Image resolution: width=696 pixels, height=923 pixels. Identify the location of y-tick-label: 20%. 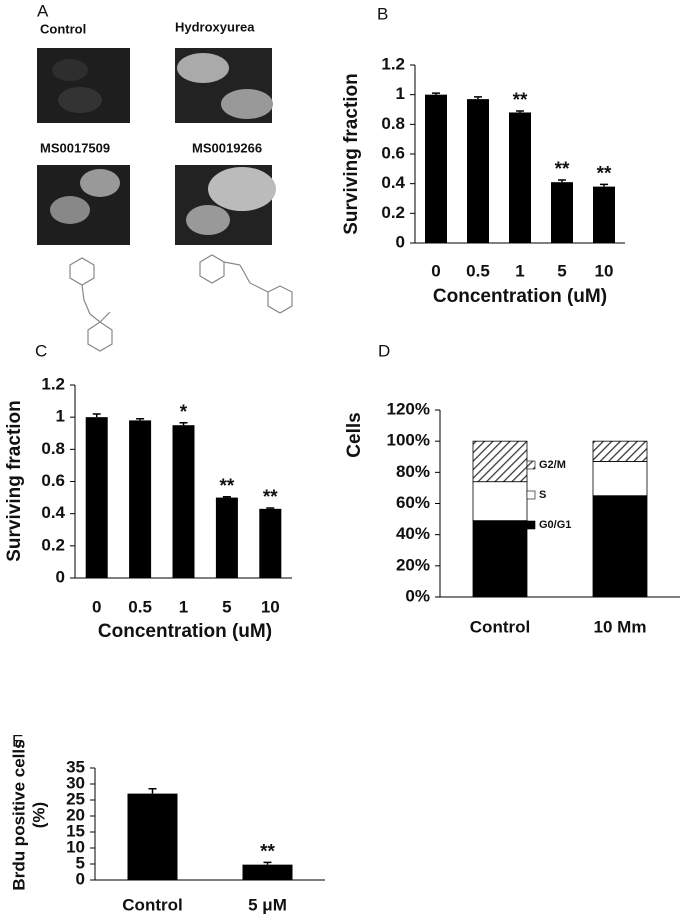
(413, 564).